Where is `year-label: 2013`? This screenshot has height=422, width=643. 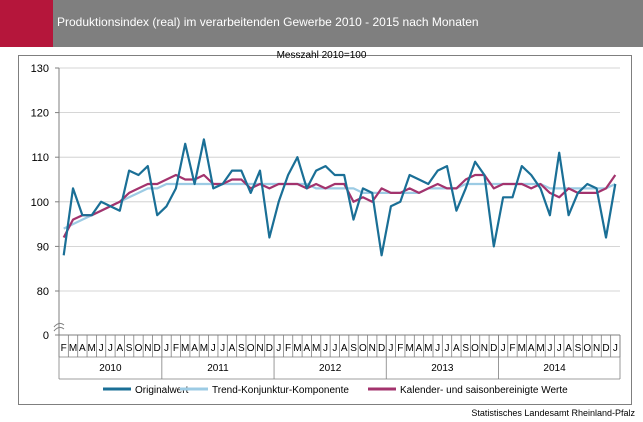 year-label: 2013 is located at coordinates (442, 368).